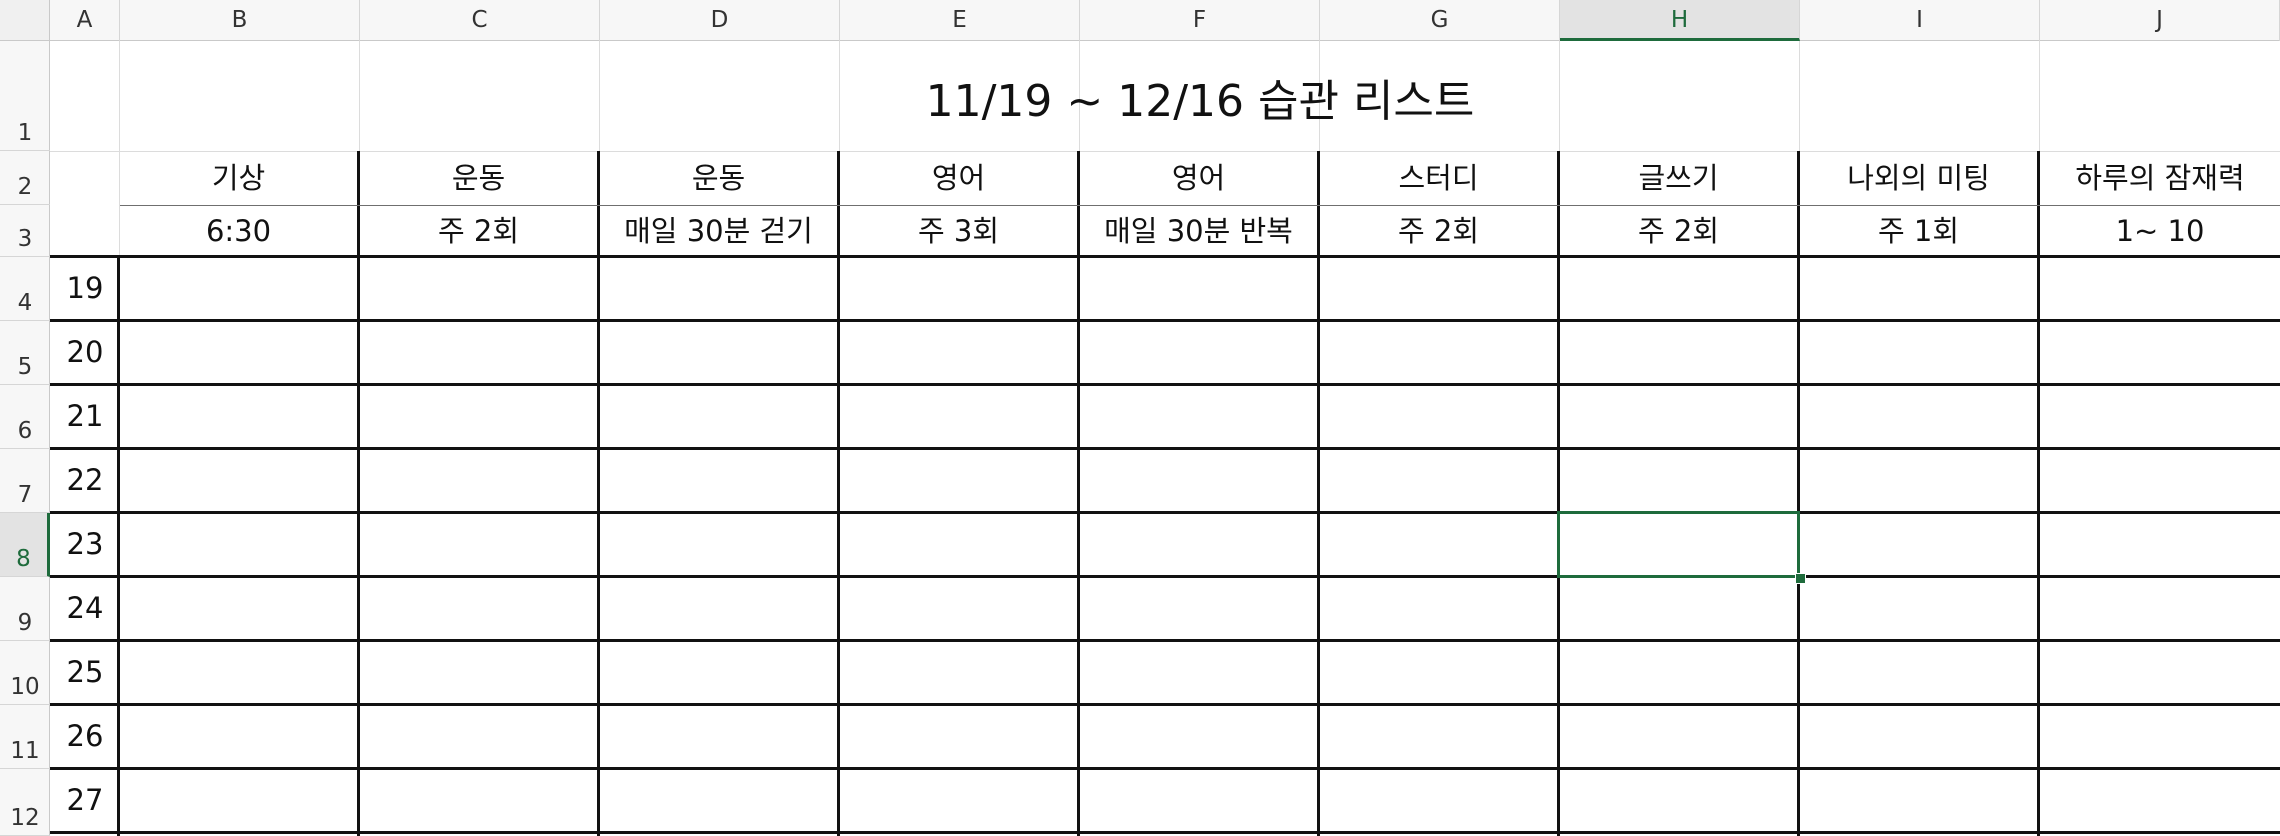  I want to click on select-all-corner, so click(25, 20).